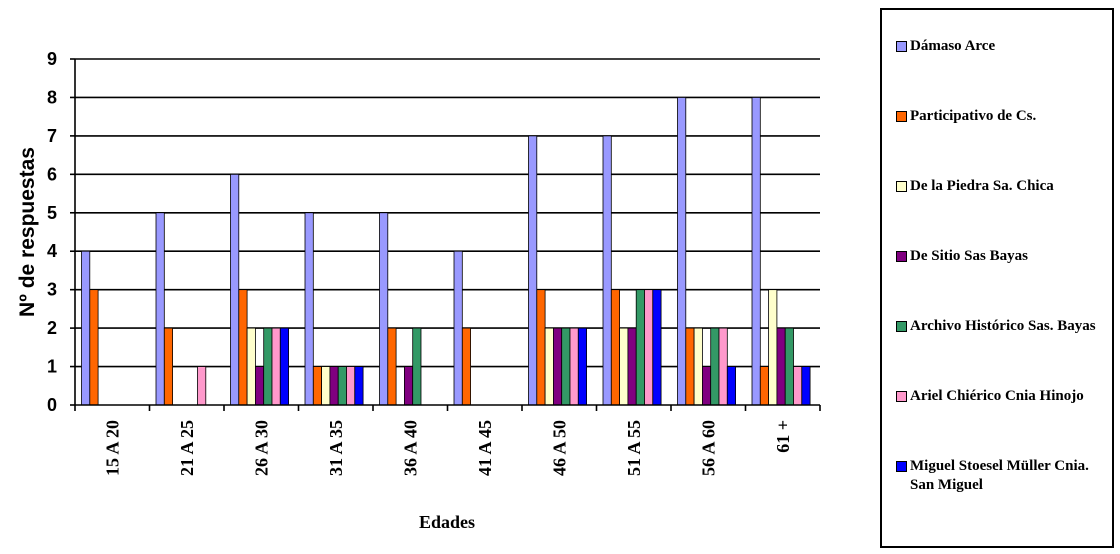 This screenshot has width=1120, height=554. I want to click on legend-item: Miguel Stoesel Müller Cnia. San Miguel, so click(1004, 476).